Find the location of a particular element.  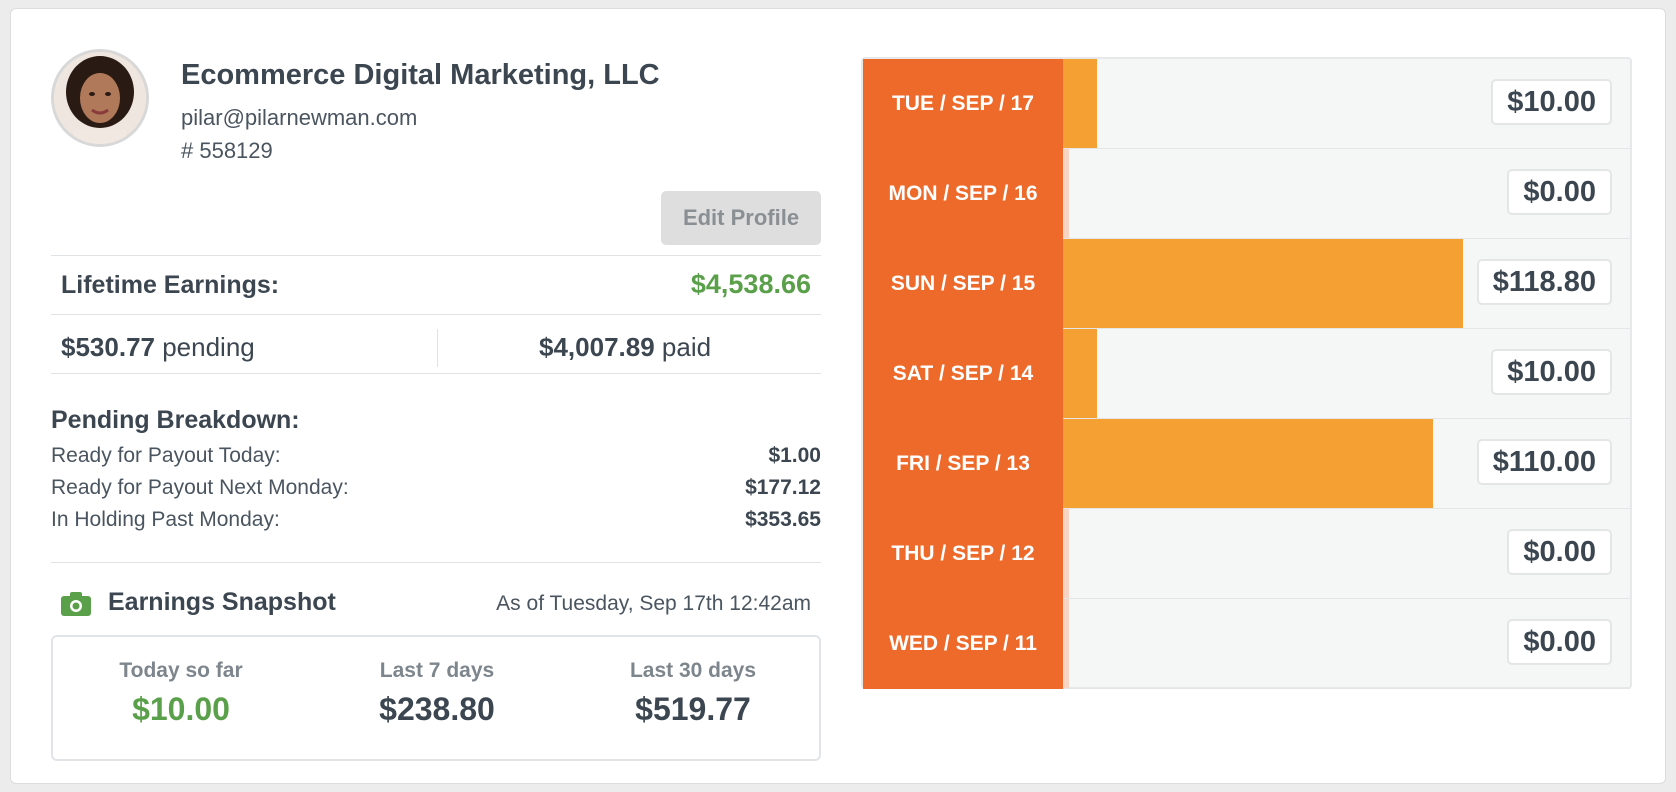

day-label: THU / SEP / 12 is located at coordinates (963, 554).